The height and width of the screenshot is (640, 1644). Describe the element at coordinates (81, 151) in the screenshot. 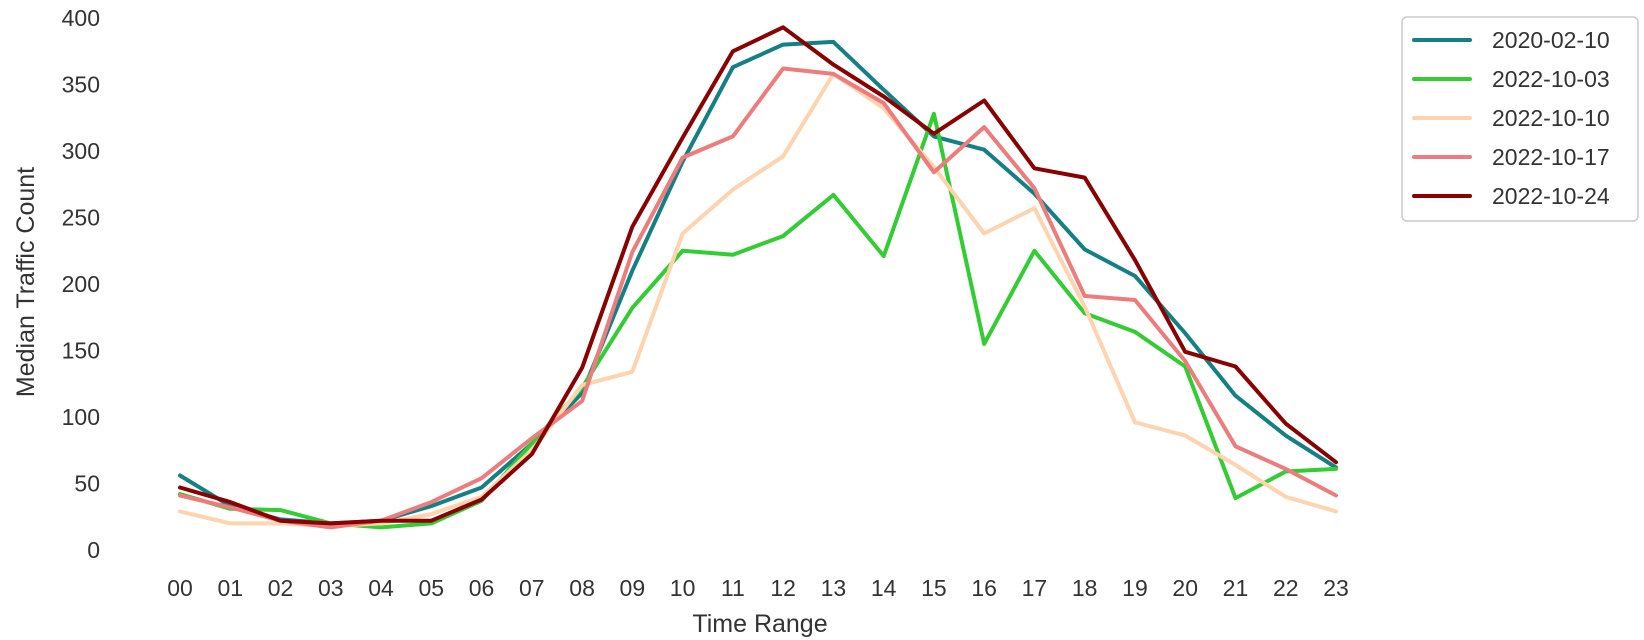

I see `y-tick-label: 300` at that location.